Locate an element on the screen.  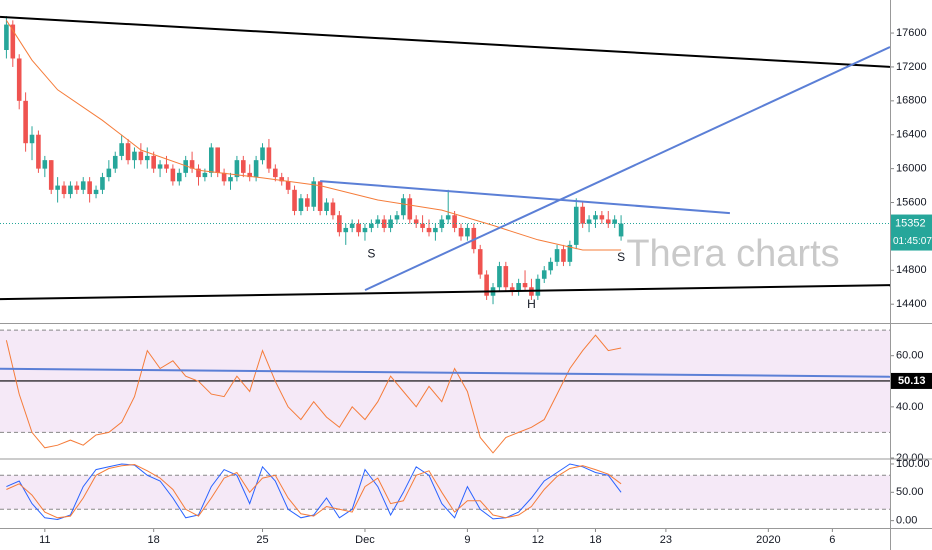
annotation: H is located at coordinates (531, 304).